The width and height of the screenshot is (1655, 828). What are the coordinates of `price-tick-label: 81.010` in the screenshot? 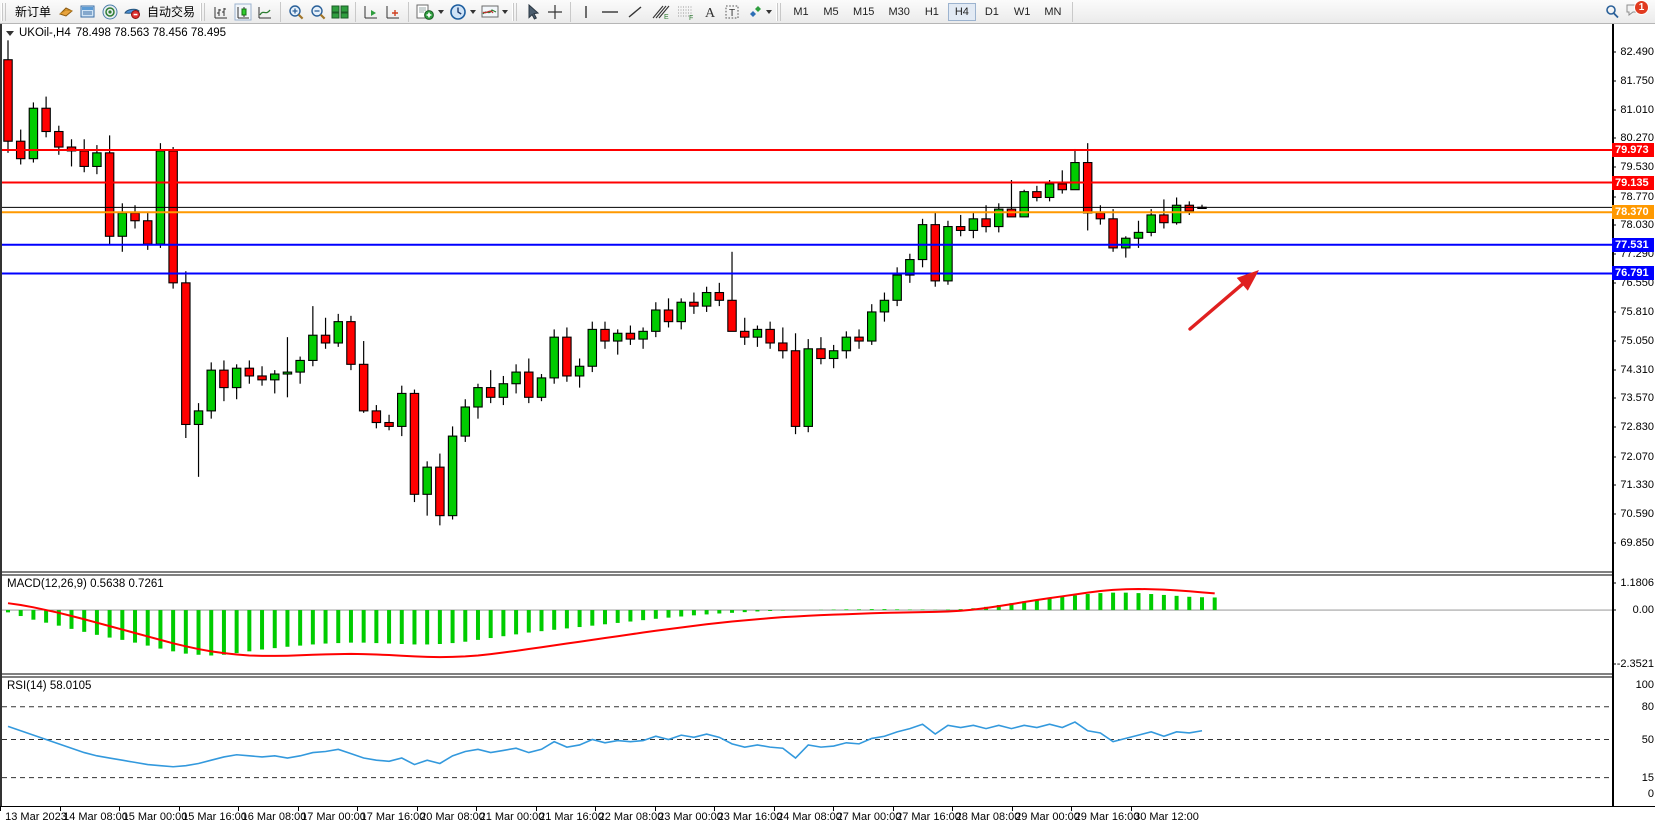 It's located at (1637, 109).